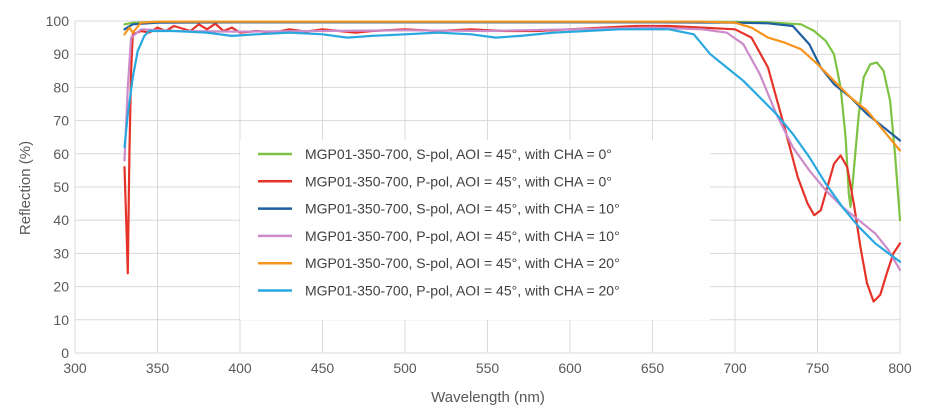  I want to click on y-tick-label: 100, so click(58, 21).